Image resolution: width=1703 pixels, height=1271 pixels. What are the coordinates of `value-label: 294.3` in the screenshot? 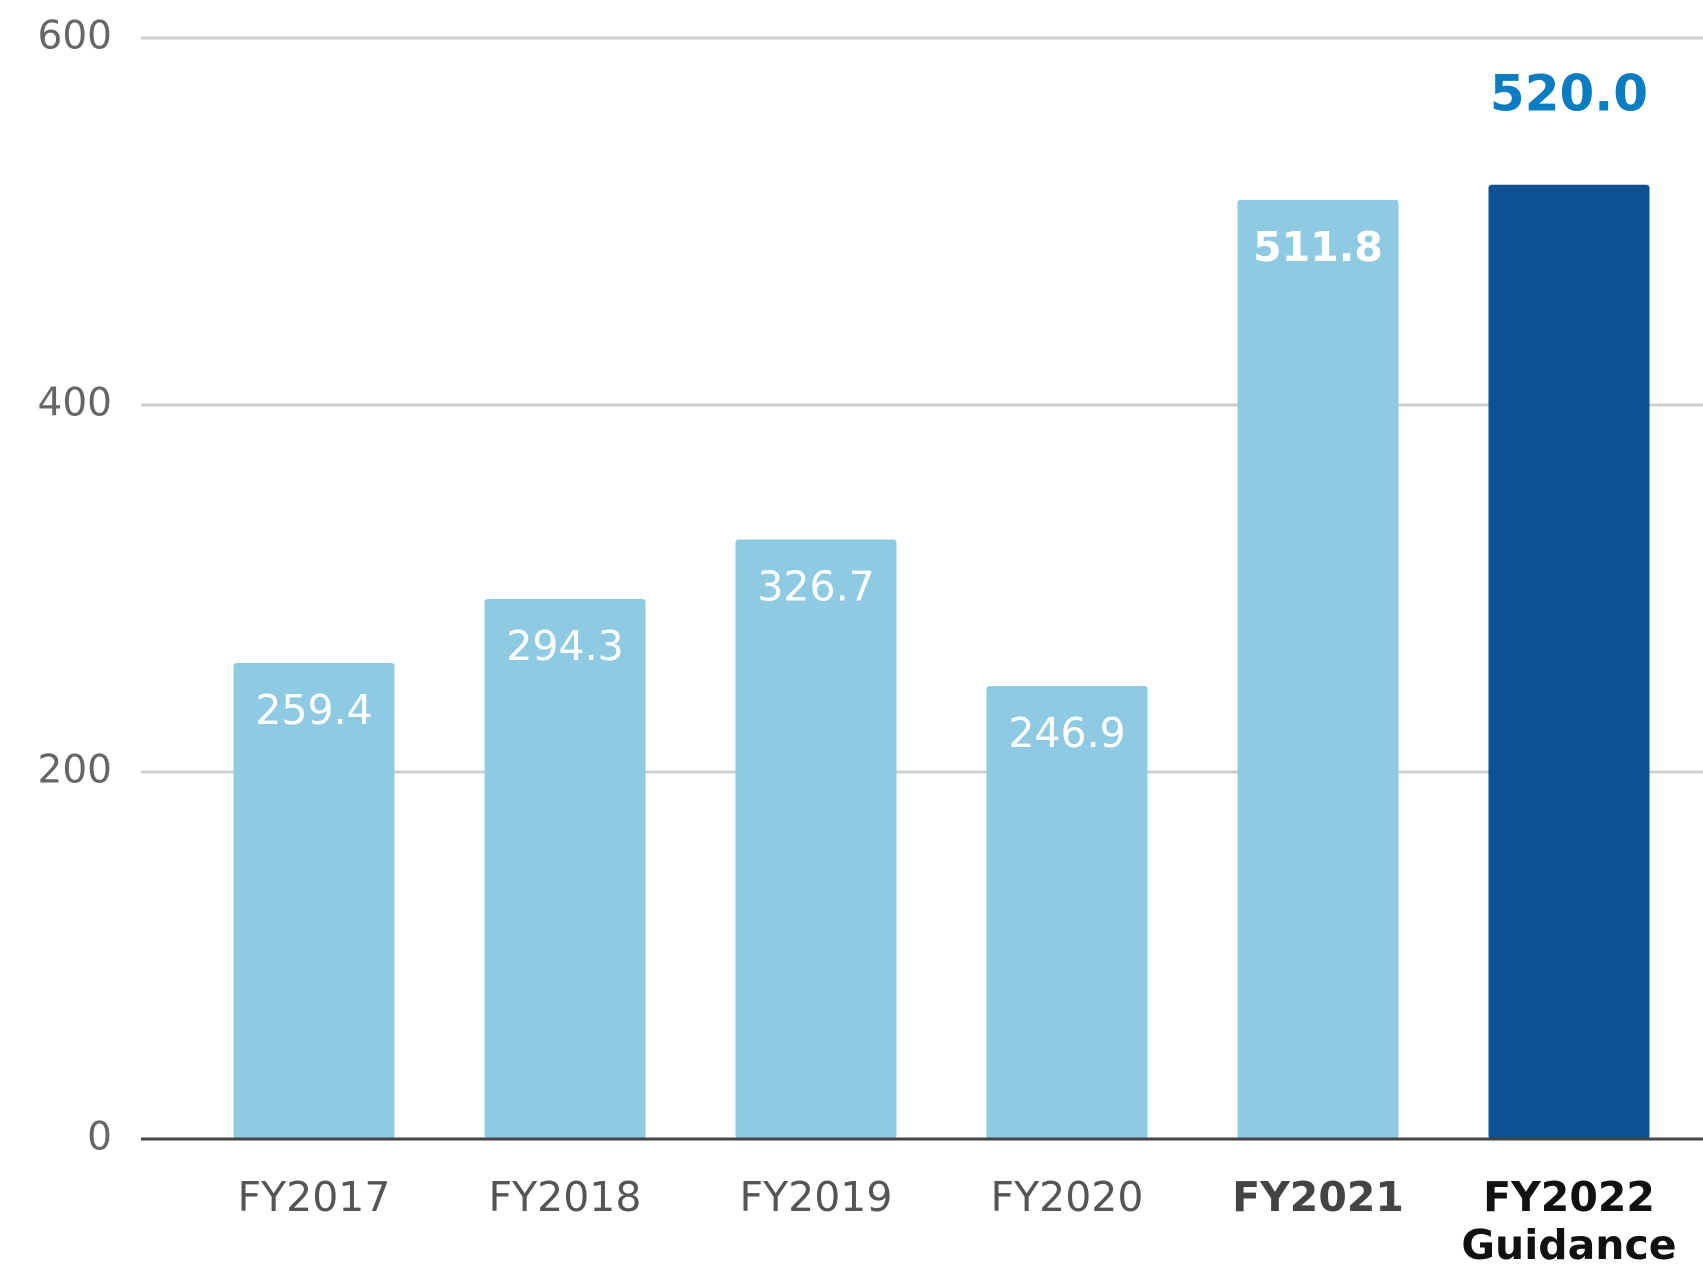 It's located at (564, 646).